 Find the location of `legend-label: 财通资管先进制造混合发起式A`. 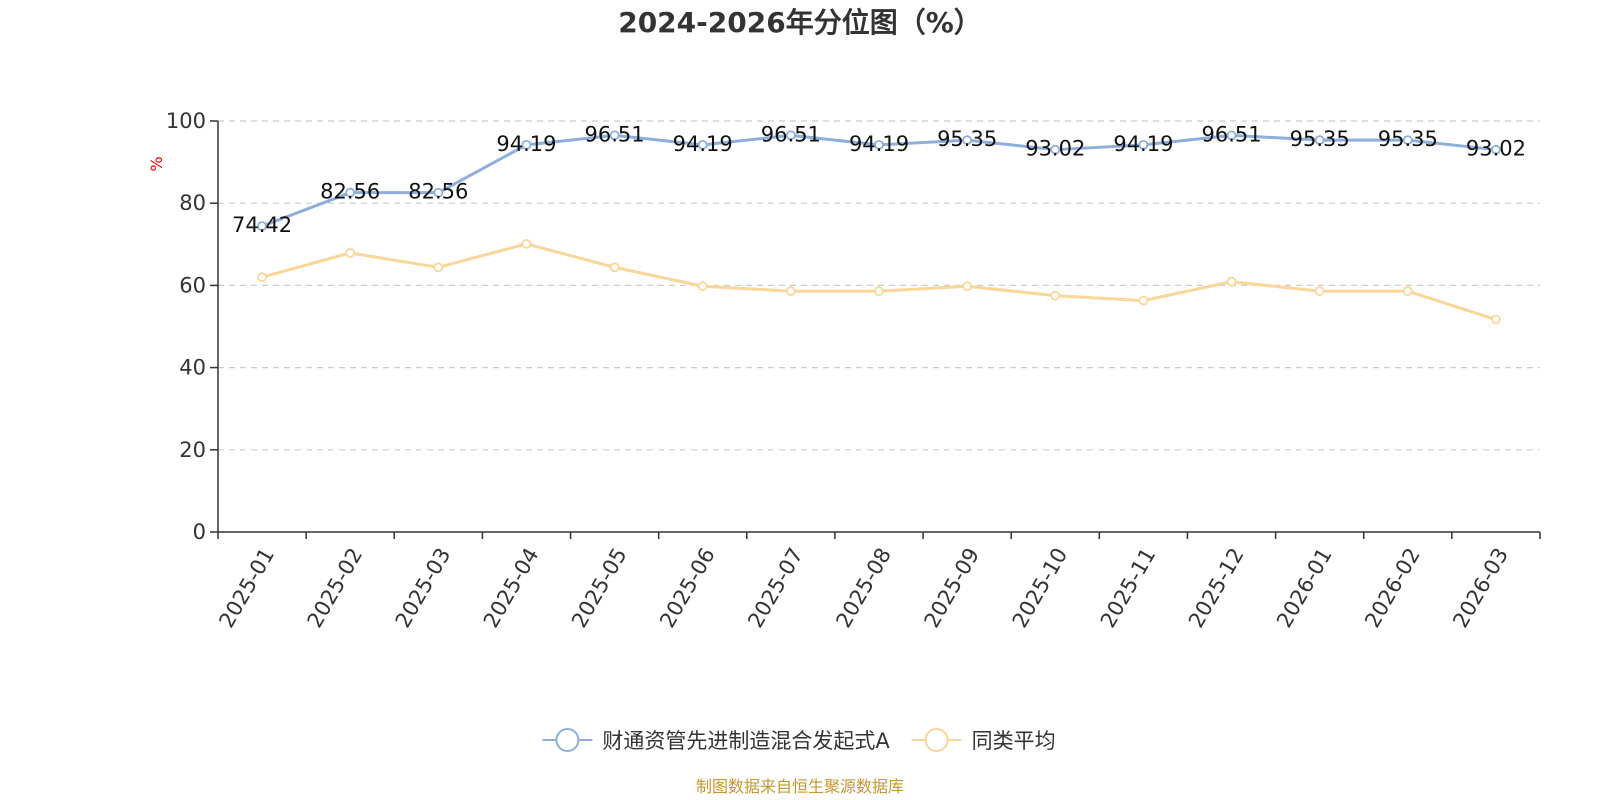

legend-label: 财通资管先进制造混合发起式A is located at coordinates (746, 741).